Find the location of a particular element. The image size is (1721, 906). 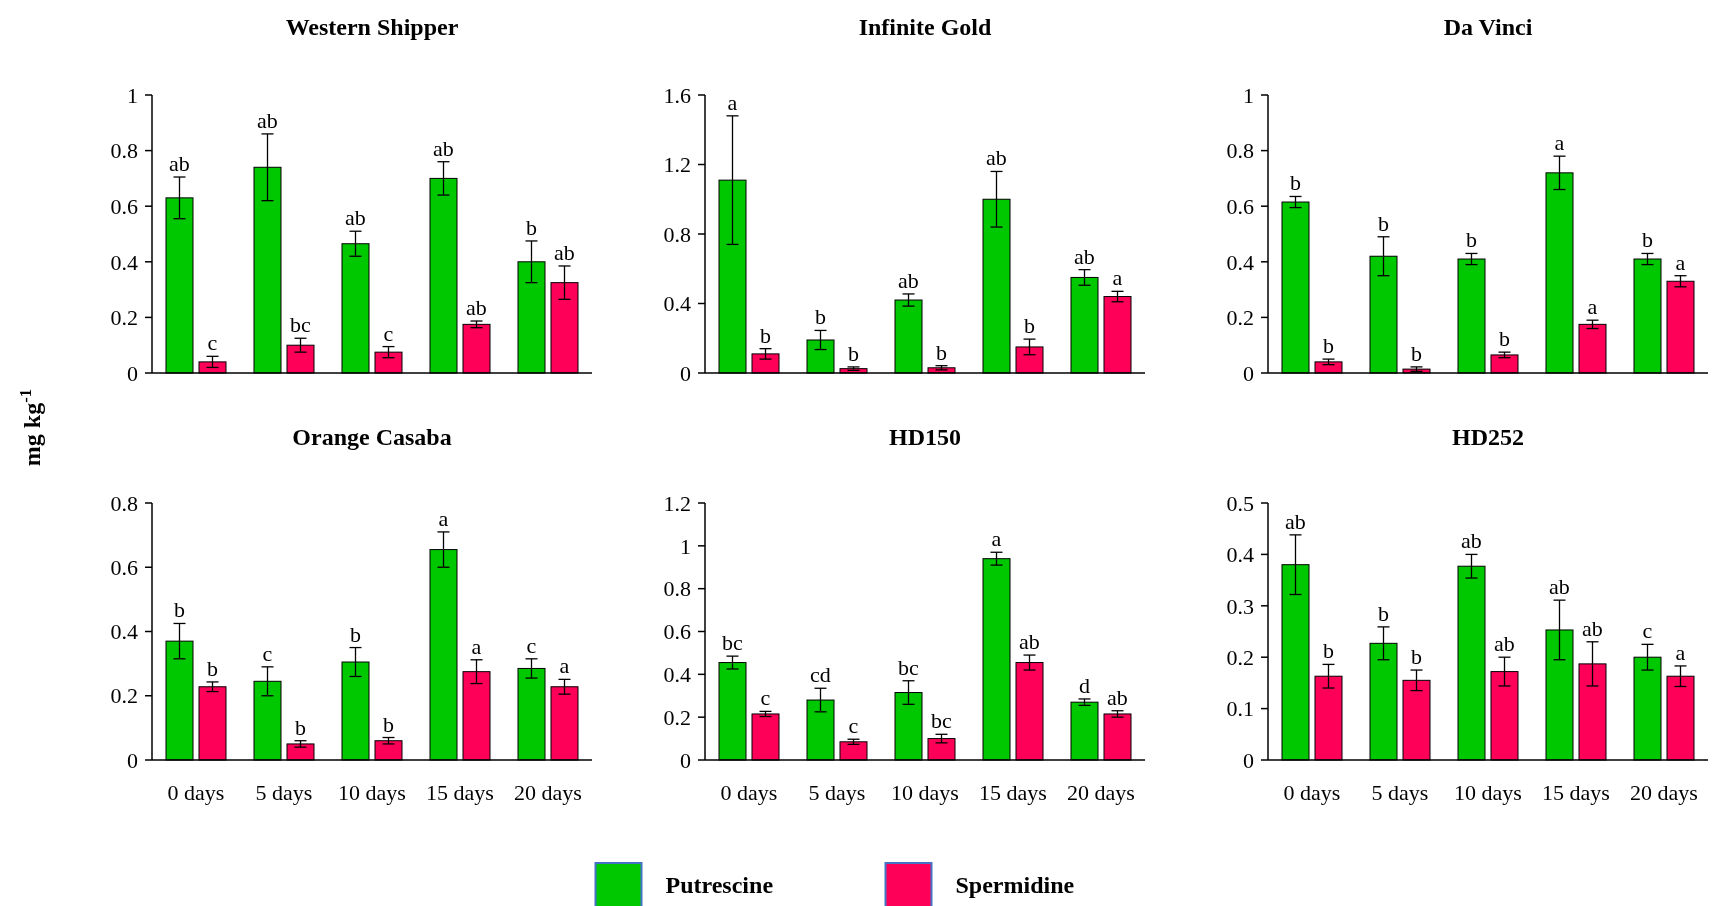

chart-title: Infinite Gold is located at coordinates (925, 27).